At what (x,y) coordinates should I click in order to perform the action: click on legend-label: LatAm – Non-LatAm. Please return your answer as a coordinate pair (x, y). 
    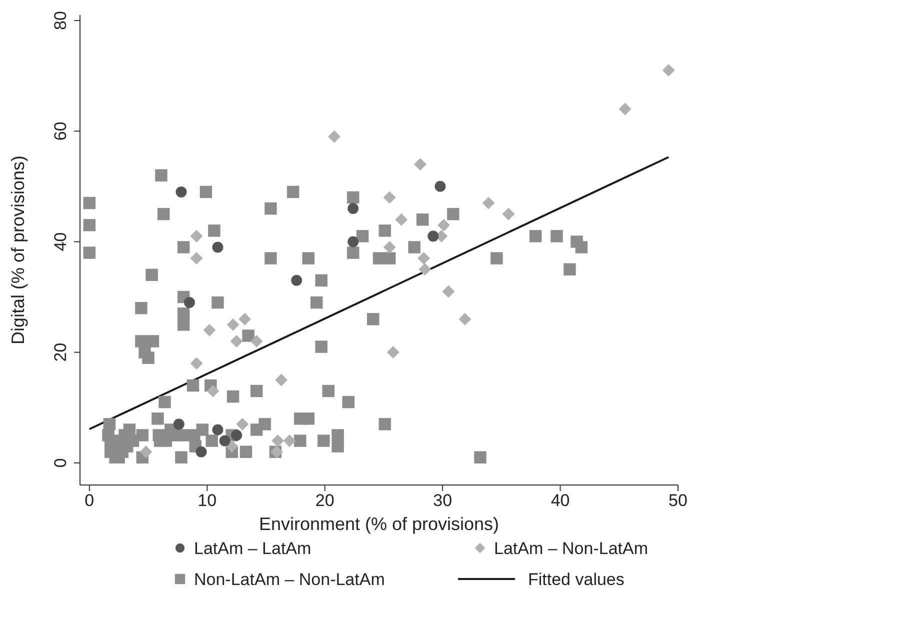
    Looking at the image, I should click on (571, 548).